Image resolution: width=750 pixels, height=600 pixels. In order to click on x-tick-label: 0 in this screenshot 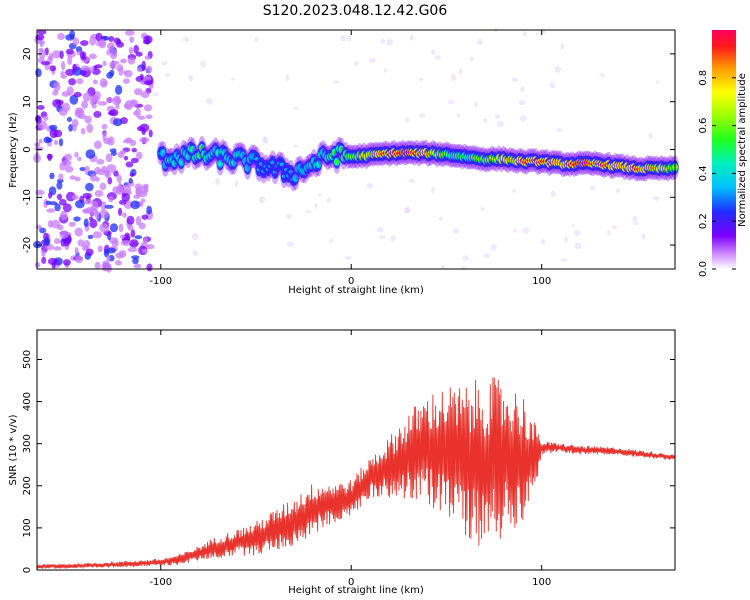, I will do `click(351, 582)`.